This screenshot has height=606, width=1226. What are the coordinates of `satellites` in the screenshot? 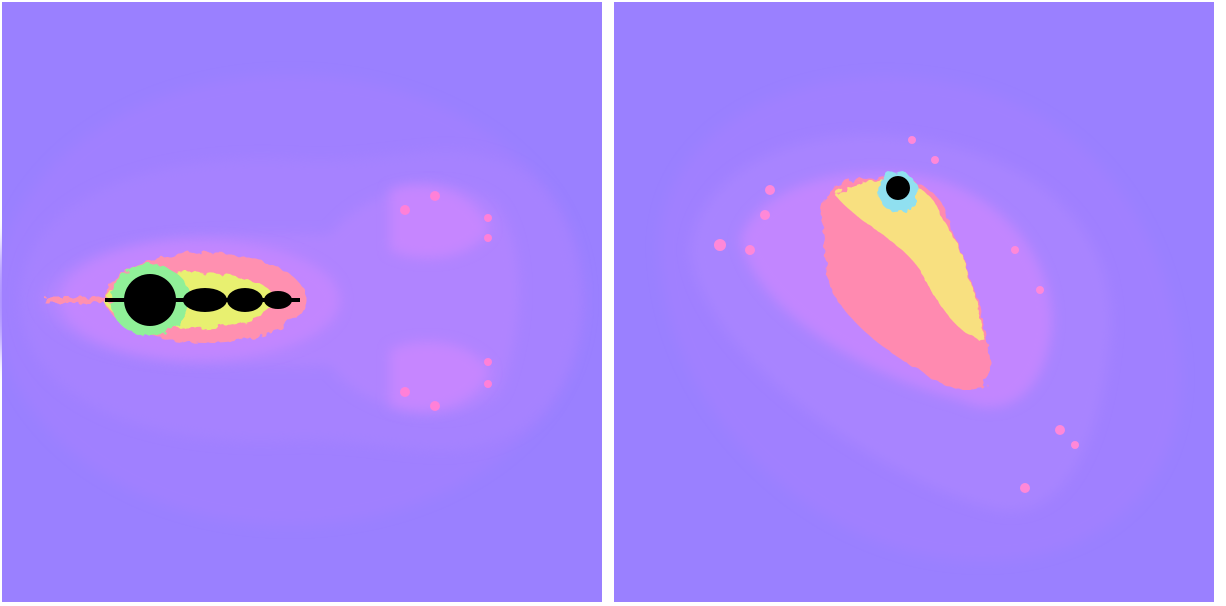 It's located at (446, 301).